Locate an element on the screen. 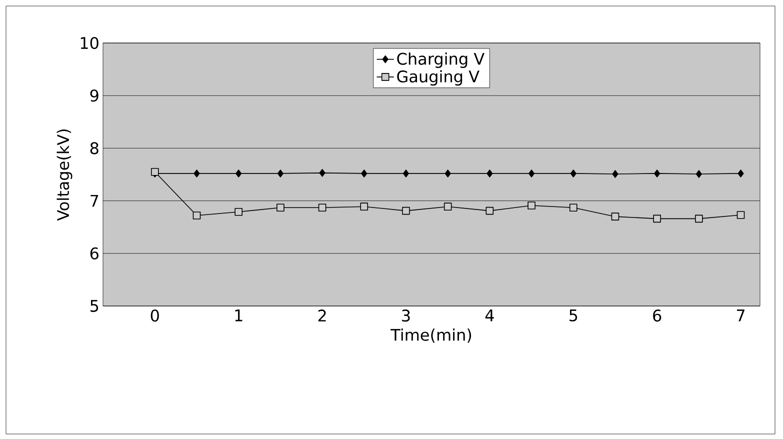  y-tick-label: 8 is located at coordinates (94, 148).